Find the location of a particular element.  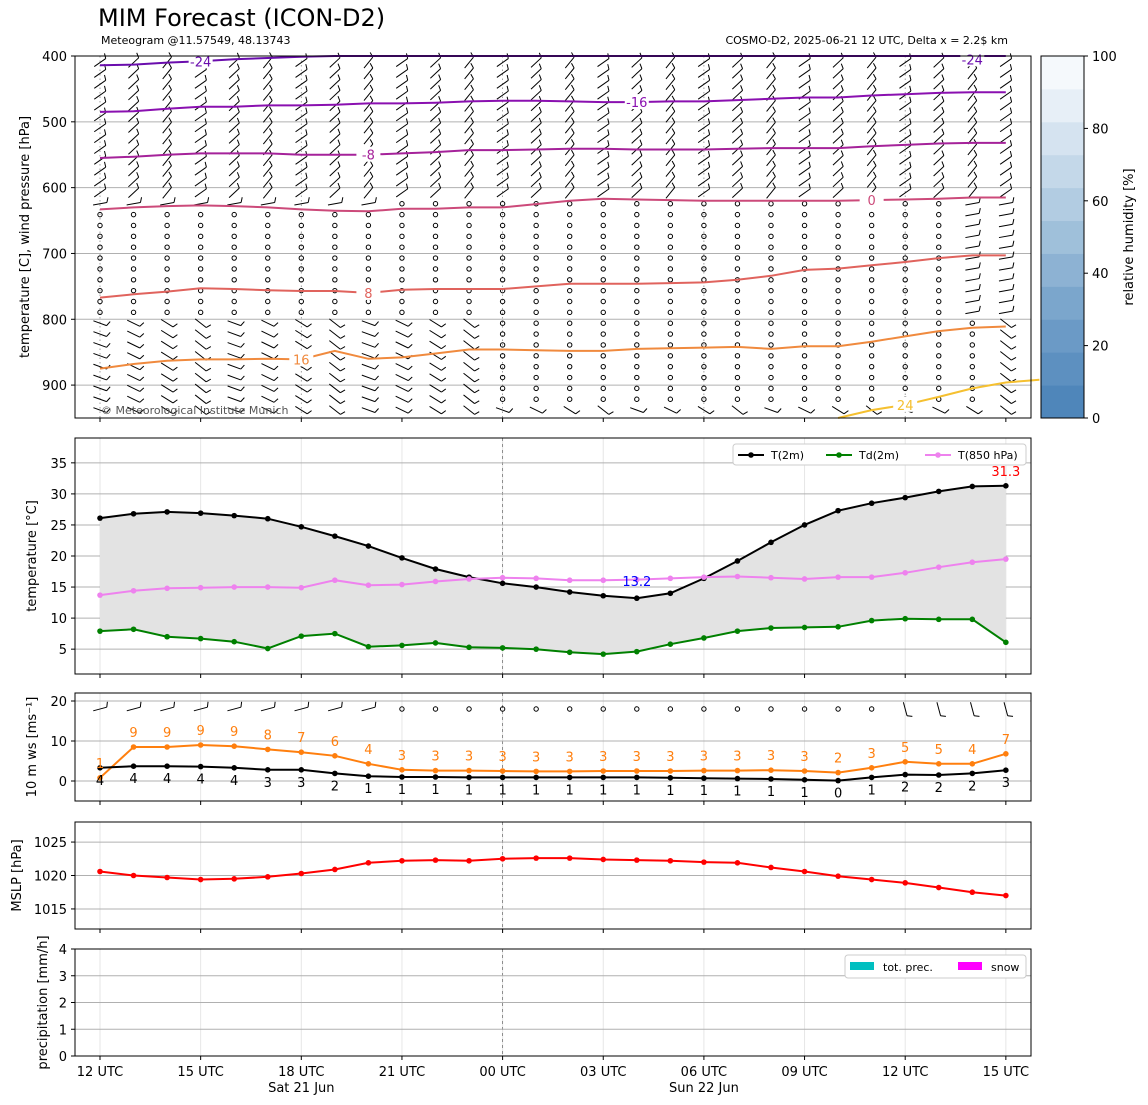

td2m-point is located at coordinates (469, 647).